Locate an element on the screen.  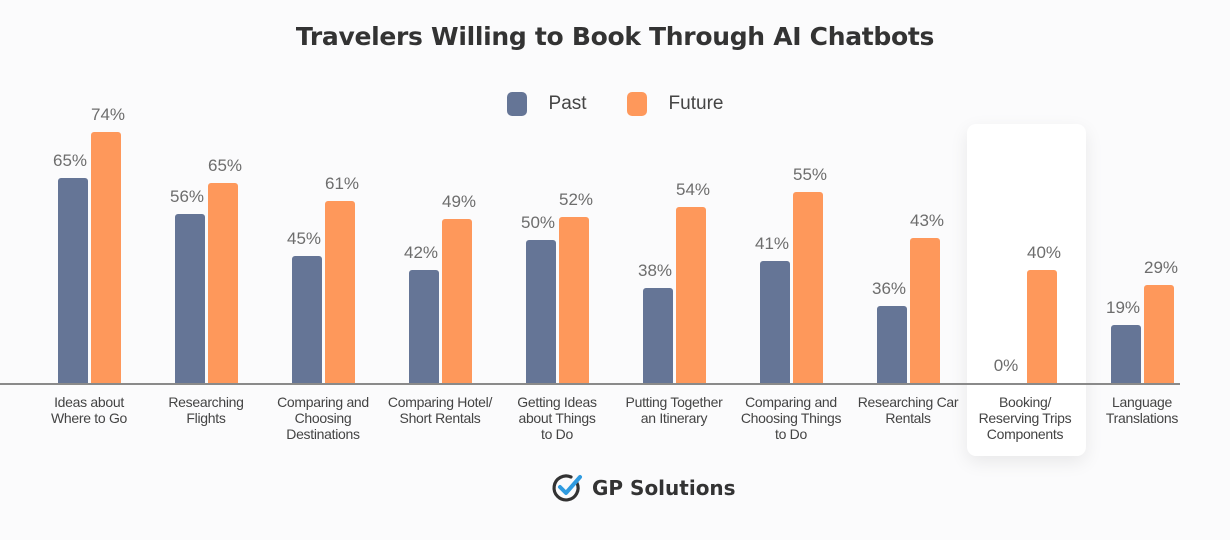
value-label-past: 38% is located at coordinates (655, 270).